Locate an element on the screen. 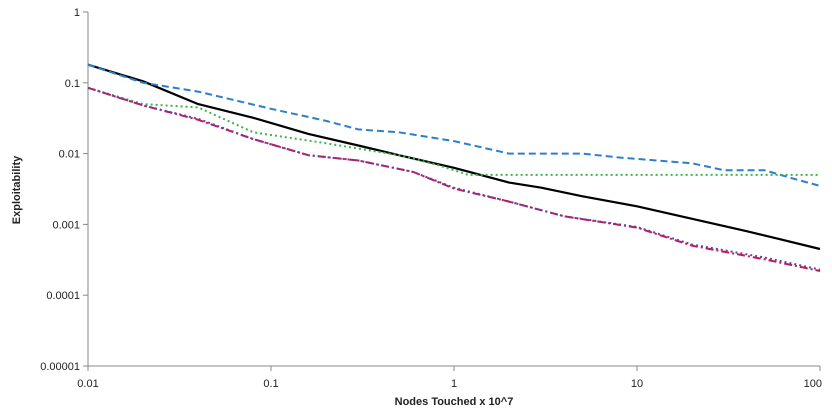 This screenshot has height=412, width=832. y-tick-label: 0.01 is located at coordinates (69, 155).